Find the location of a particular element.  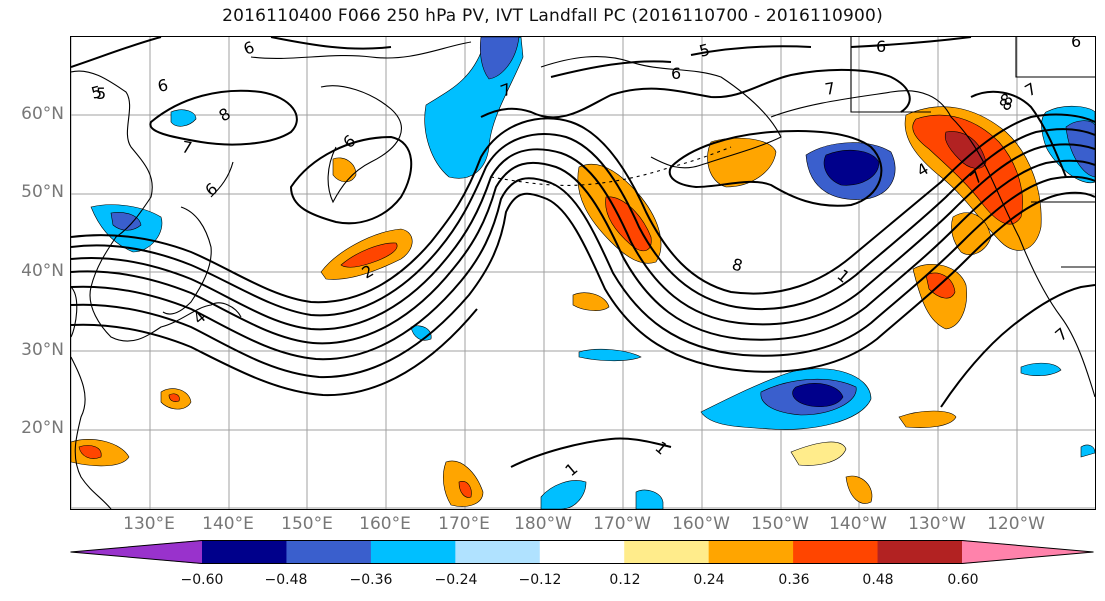

shade-neg-edge-20n is located at coordinates (1087, 451).